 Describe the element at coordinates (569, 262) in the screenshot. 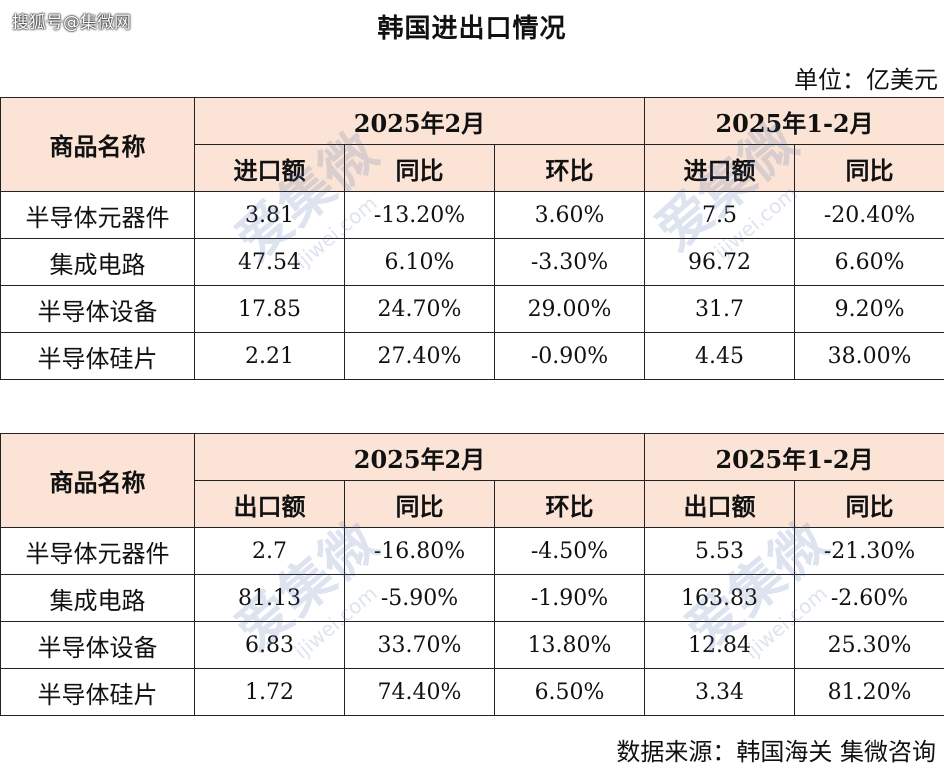

I see `table-cell: -3.30%` at that location.